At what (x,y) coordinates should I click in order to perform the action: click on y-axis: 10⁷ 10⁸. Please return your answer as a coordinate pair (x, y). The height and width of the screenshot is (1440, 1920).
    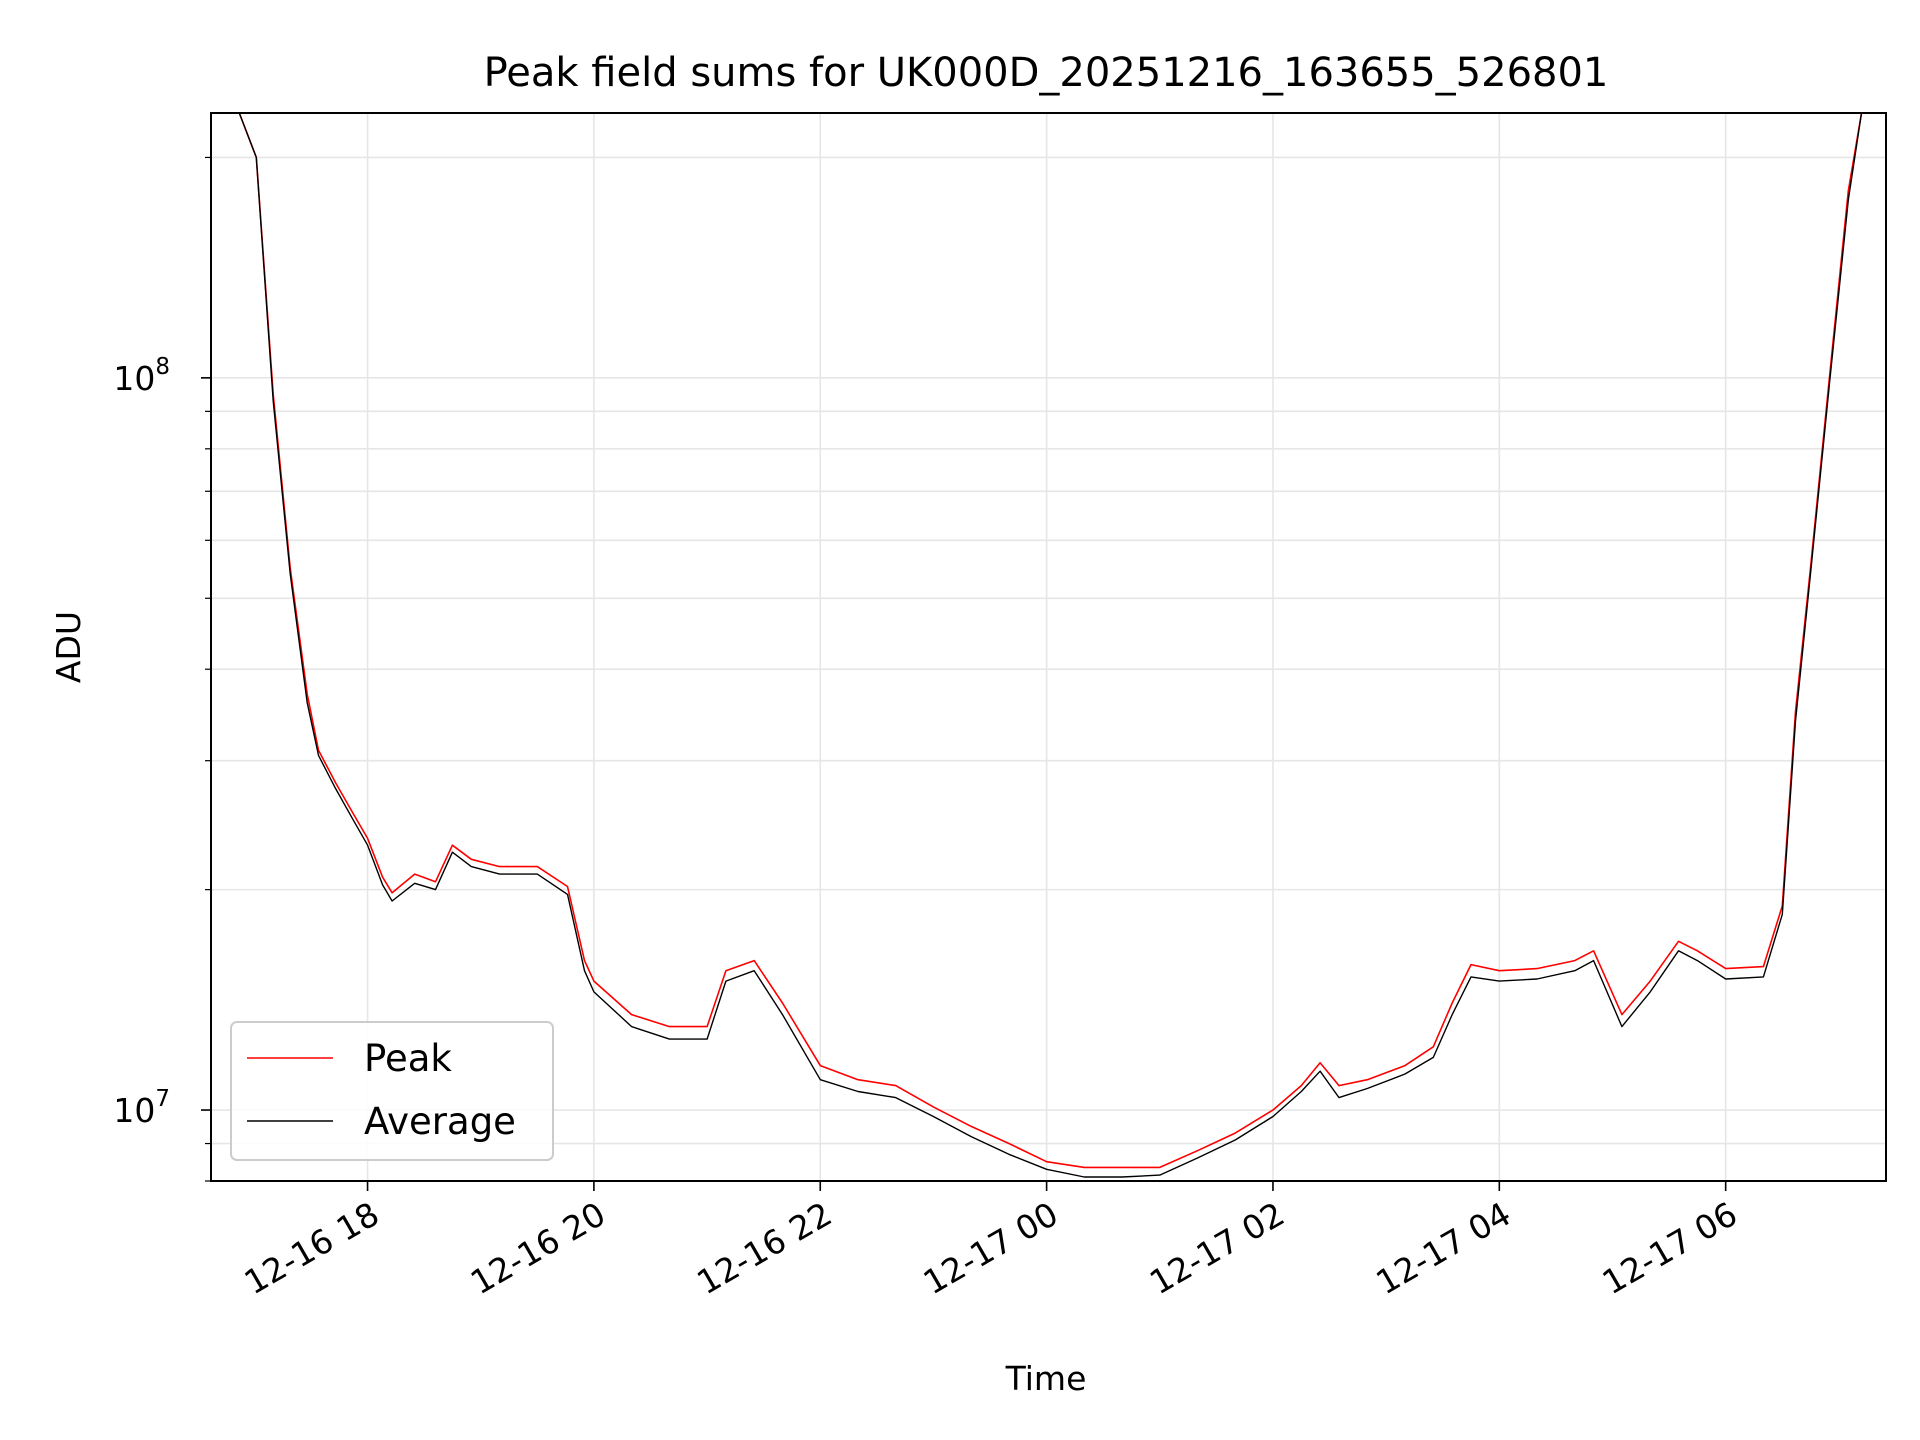
    Looking at the image, I should click on (162, 669).